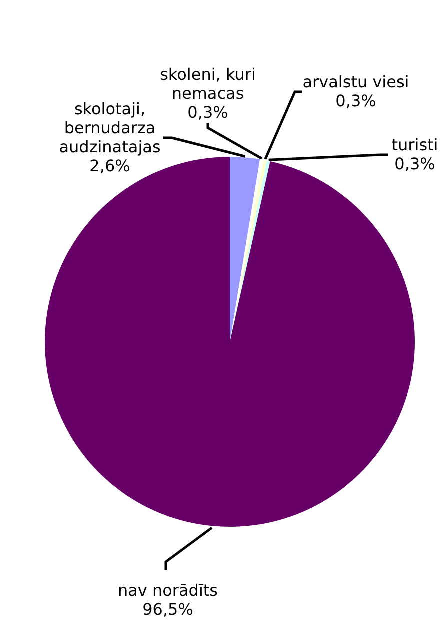  Describe the element at coordinates (168, 590) in the screenshot. I see `slice-label: nav norādīts` at that location.